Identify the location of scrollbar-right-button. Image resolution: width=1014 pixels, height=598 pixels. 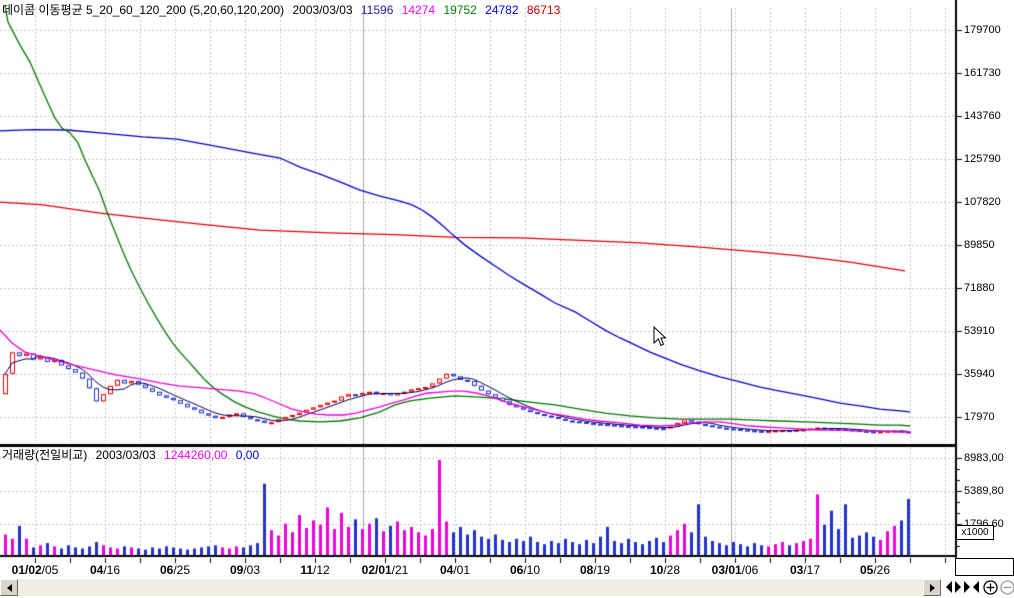
(932, 587).